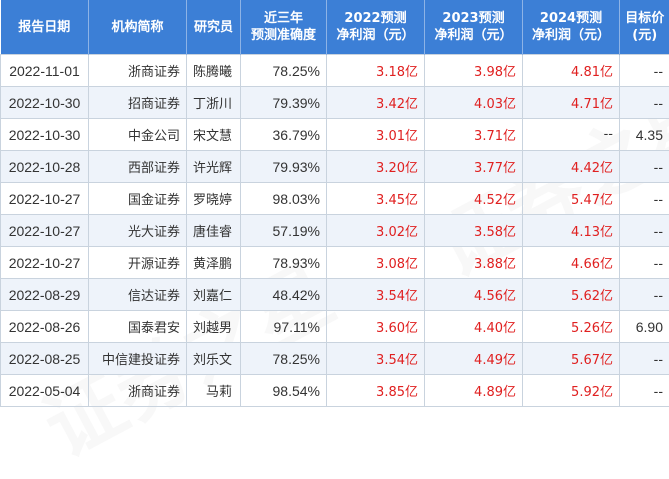  Describe the element at coordinates (214, 359) in the screenshot. I see `cell-analyst: 刘乐文` at that location.